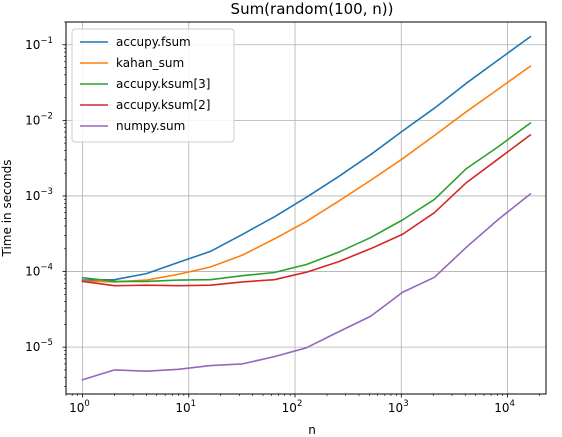 This screenshot has height=437, width=562. I want to click on y-tick-label: 10⁻⁵, so click(39, 346).